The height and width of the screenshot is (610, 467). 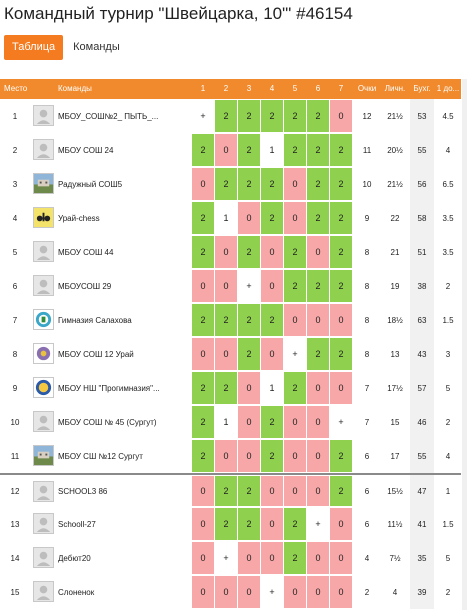 I want to click on table-row: 3 Радужный СОШ5 0 2 2 2 0 2 2 10 21½ 56 6.5, so click(x=230, y=184).